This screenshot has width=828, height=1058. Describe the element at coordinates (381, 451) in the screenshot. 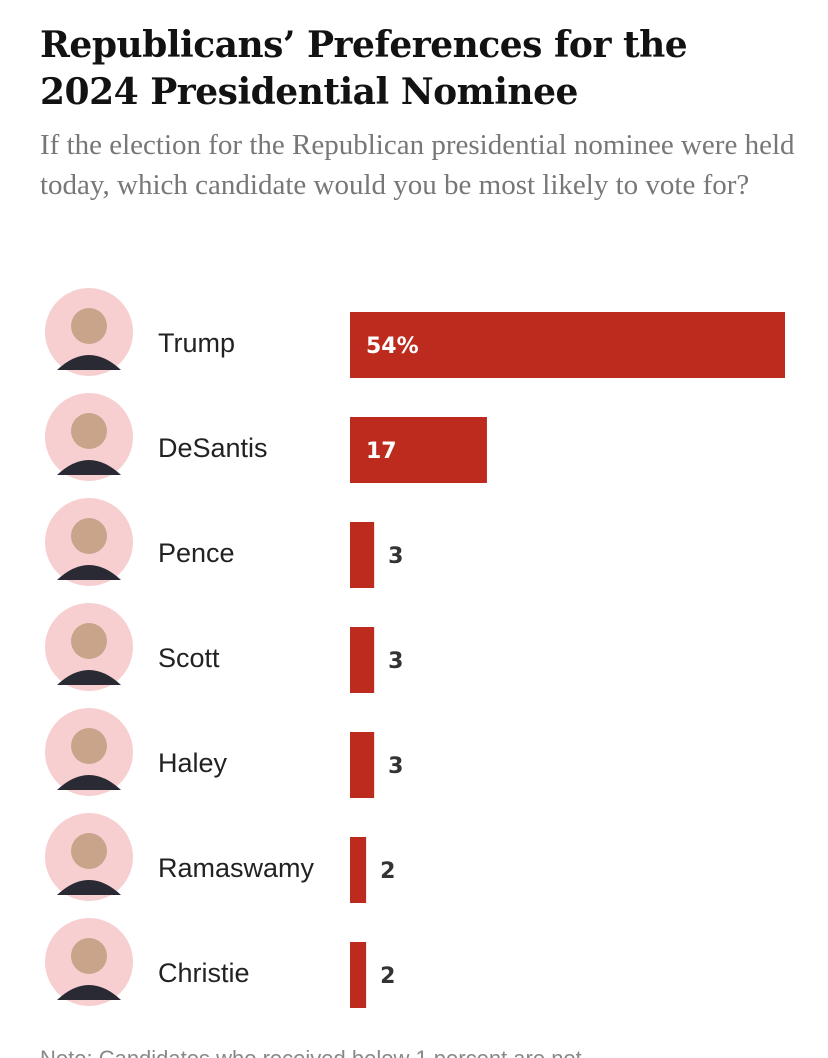

I see `value-label: 17` at that location.